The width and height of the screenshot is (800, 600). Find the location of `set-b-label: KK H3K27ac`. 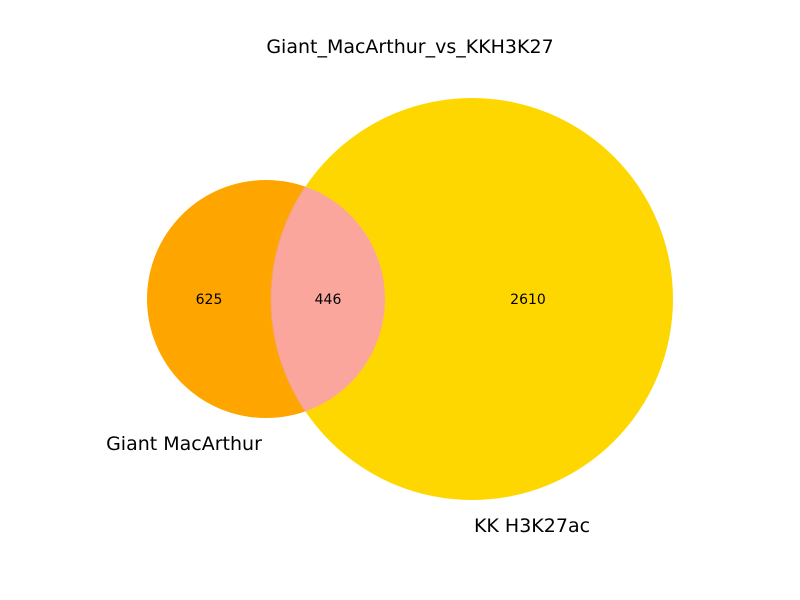

set-b-label: KK H3K27ac is located at coordinates (532, 526).